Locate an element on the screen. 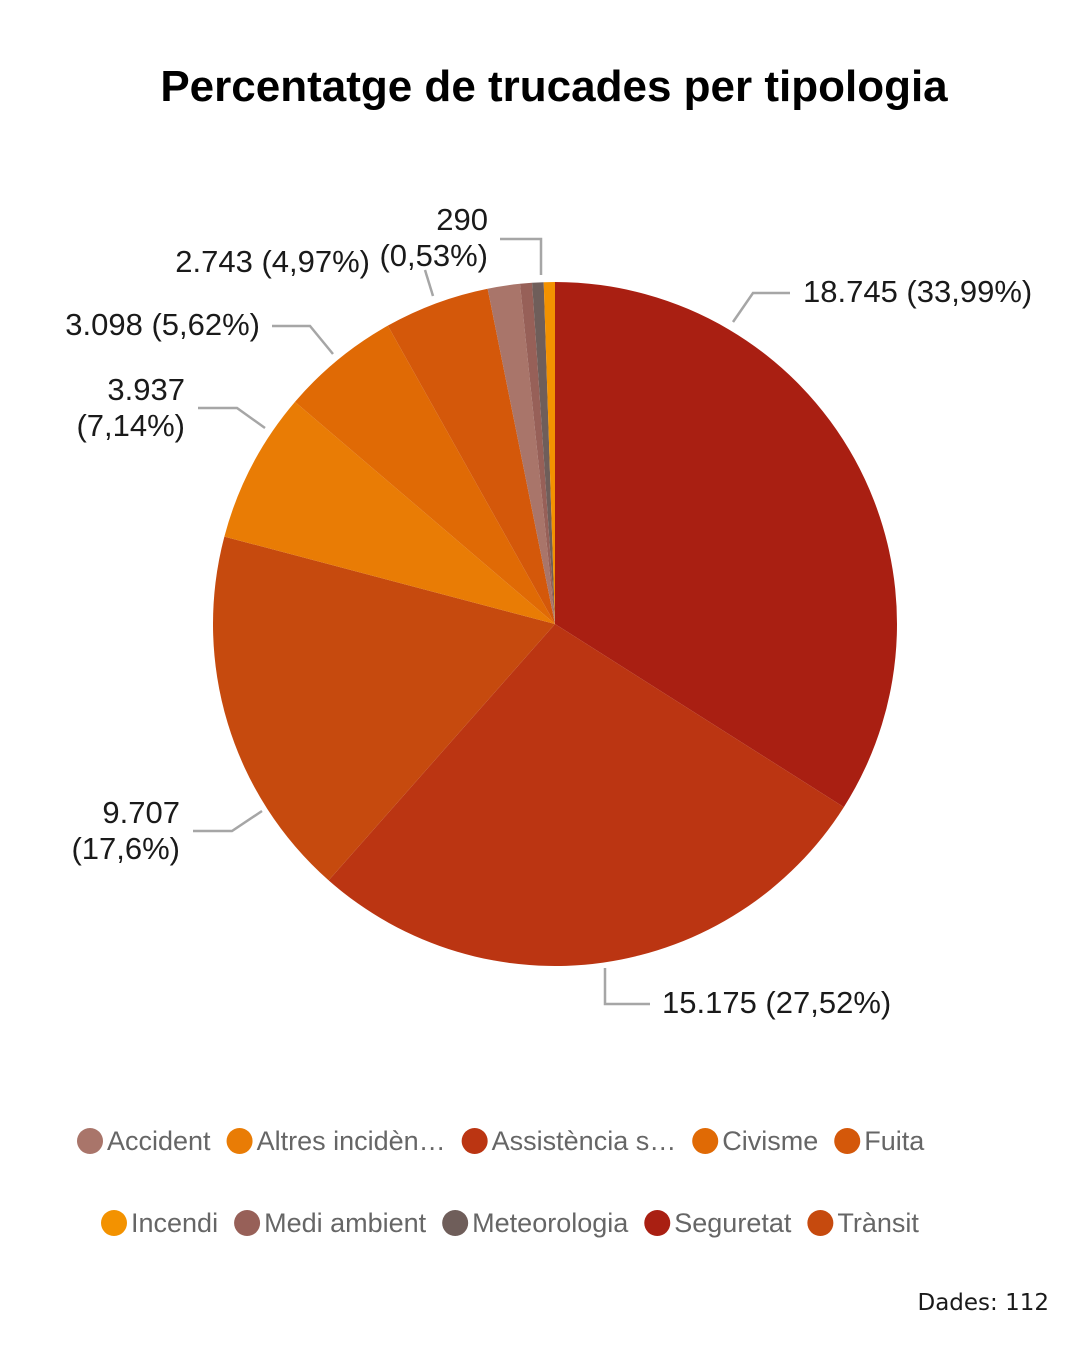  leader-line-seguretat is located at coordinates (760, 307).